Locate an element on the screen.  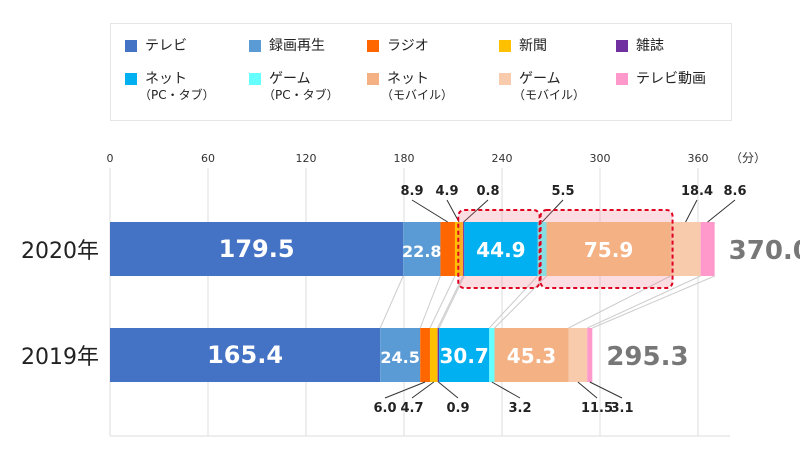
legend-item: ネット （モバイル） is located at coordinates (410, 87).